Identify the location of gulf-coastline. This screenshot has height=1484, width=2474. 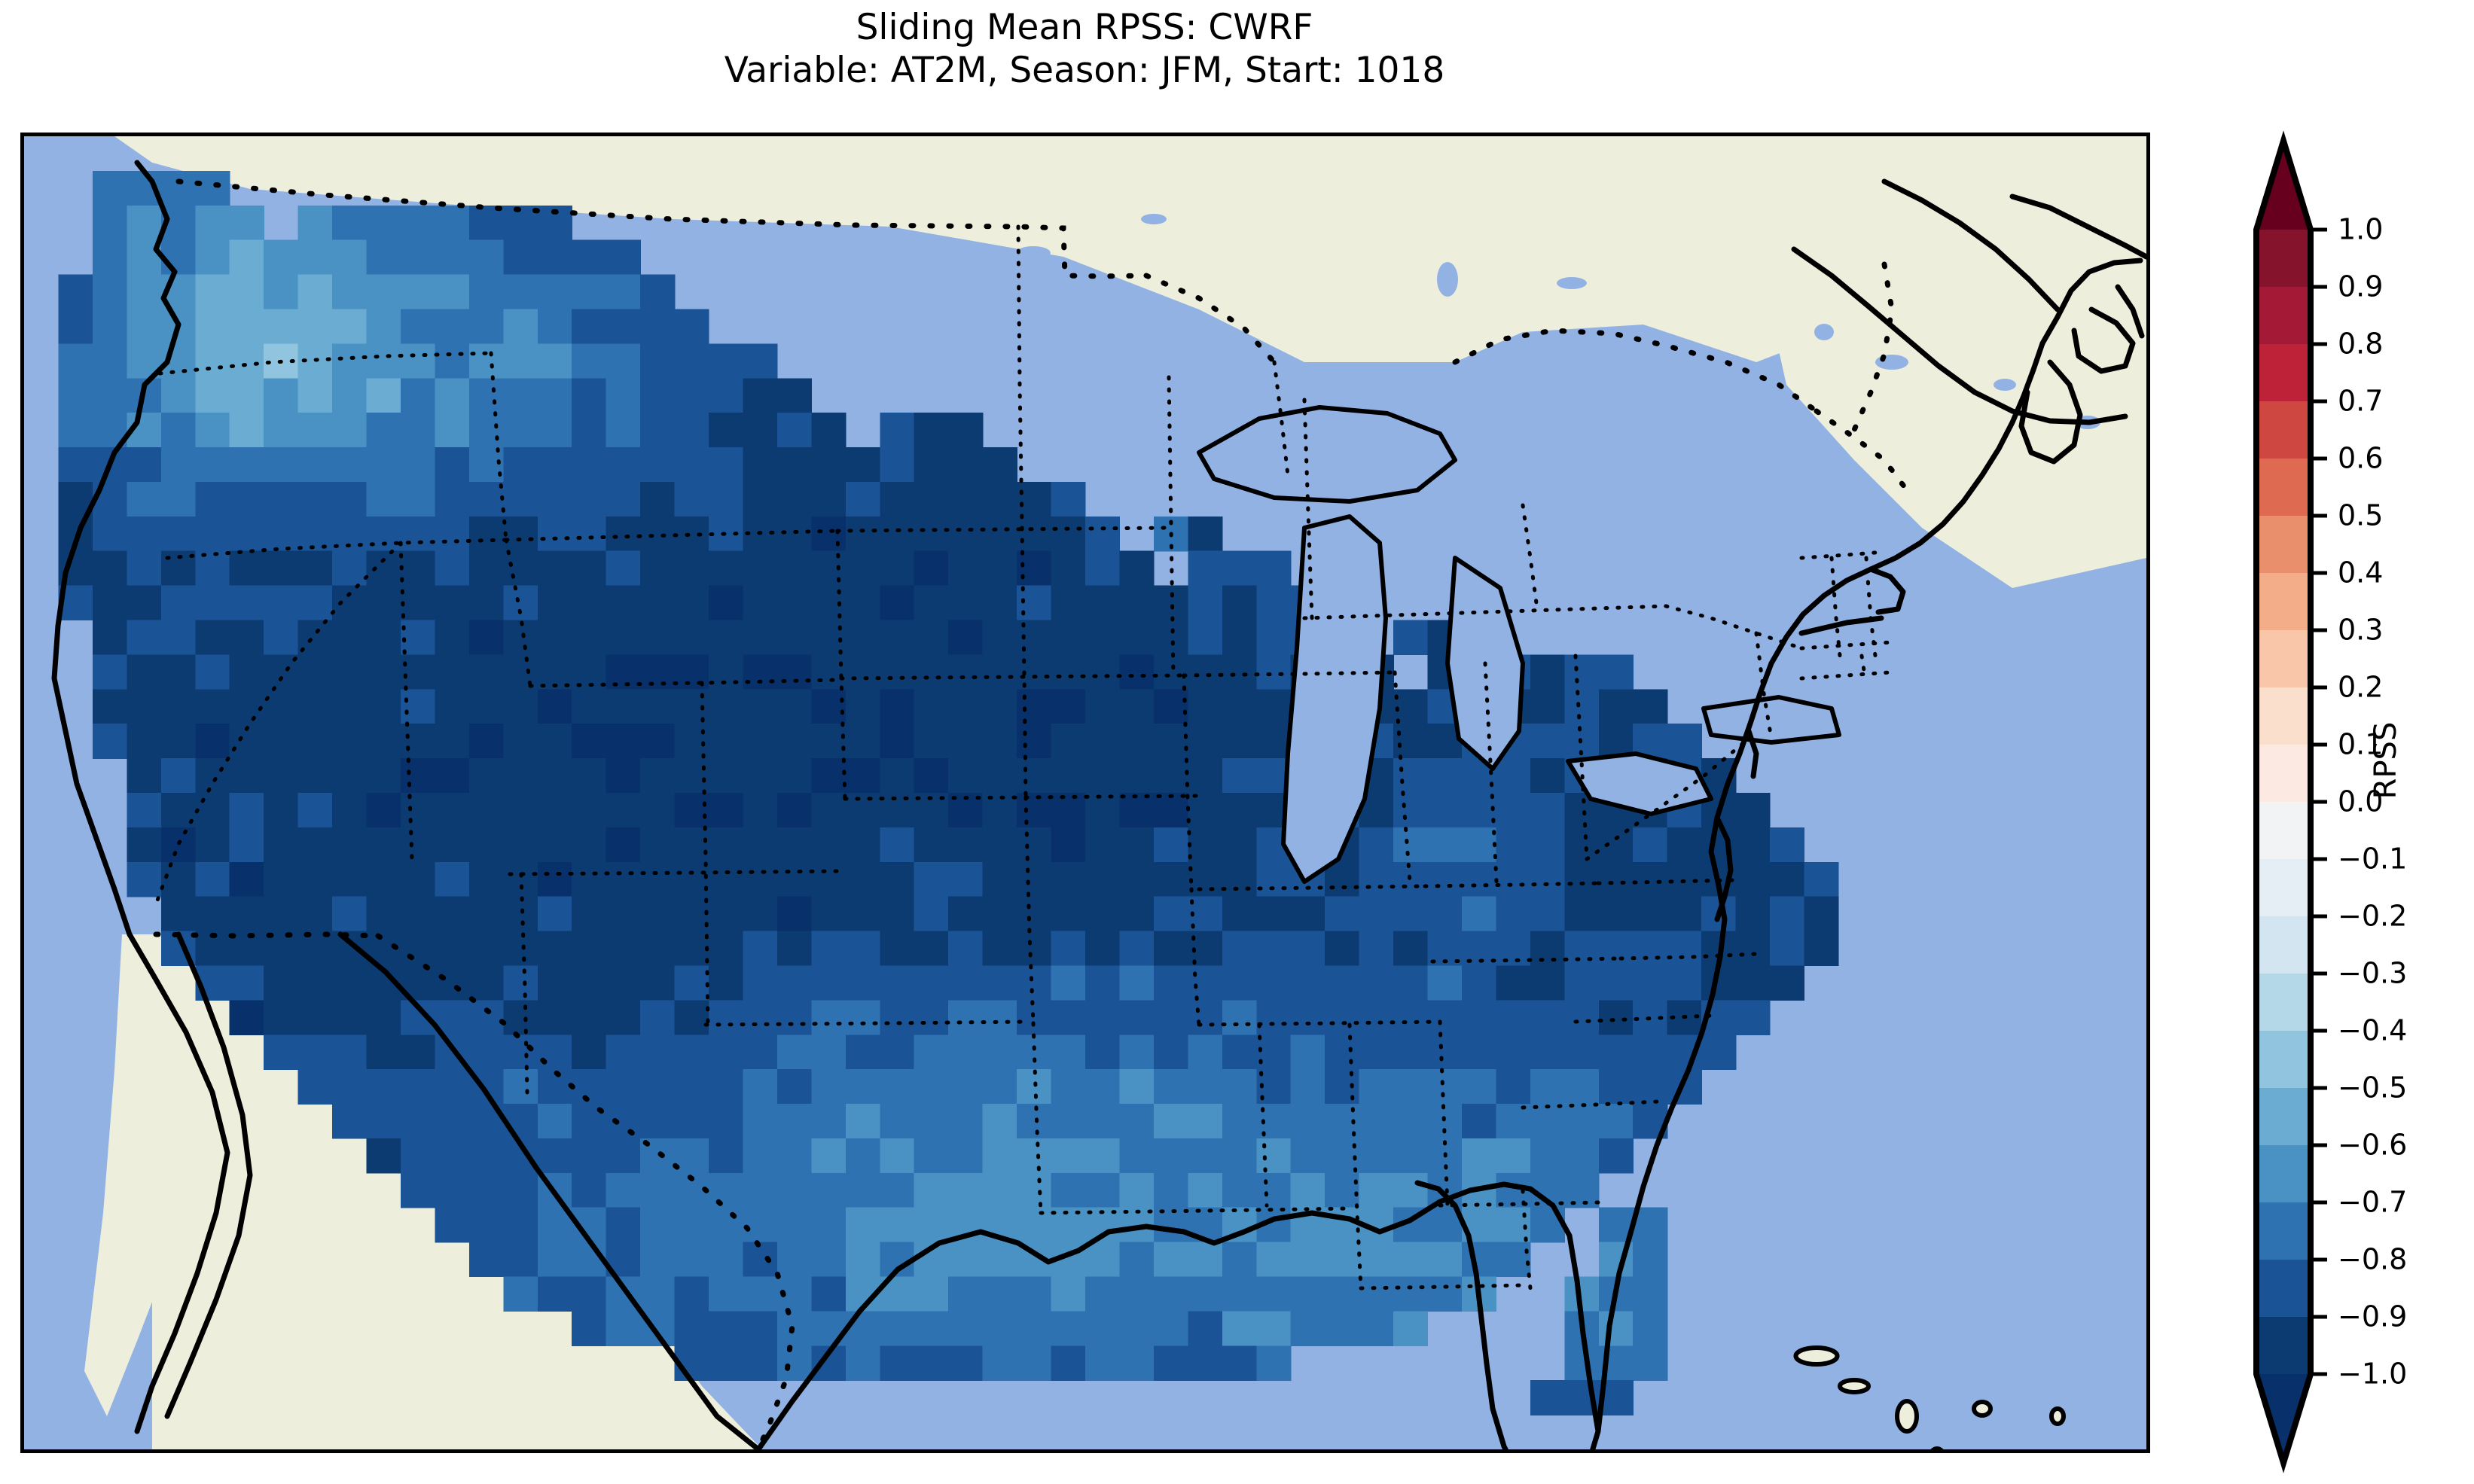
(1131, 1315).